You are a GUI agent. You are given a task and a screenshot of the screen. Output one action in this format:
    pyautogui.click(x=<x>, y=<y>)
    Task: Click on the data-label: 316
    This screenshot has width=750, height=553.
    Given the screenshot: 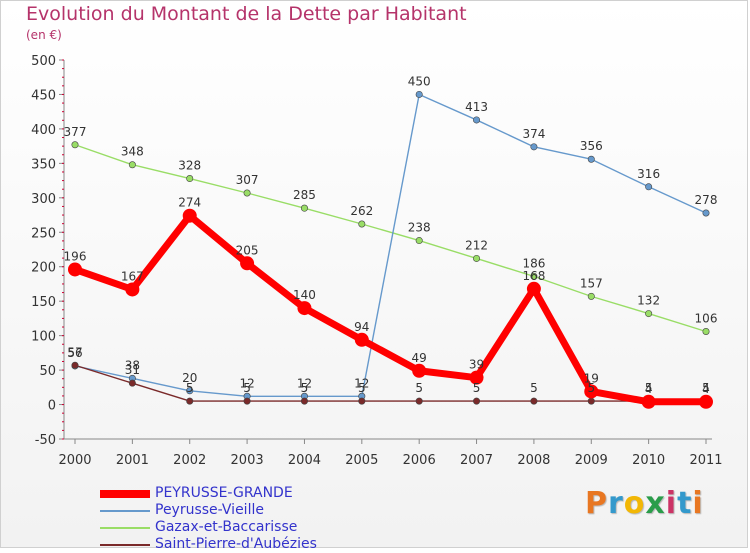 What is the action you would take?
    pyautogui.click(x=648, y=174)
    